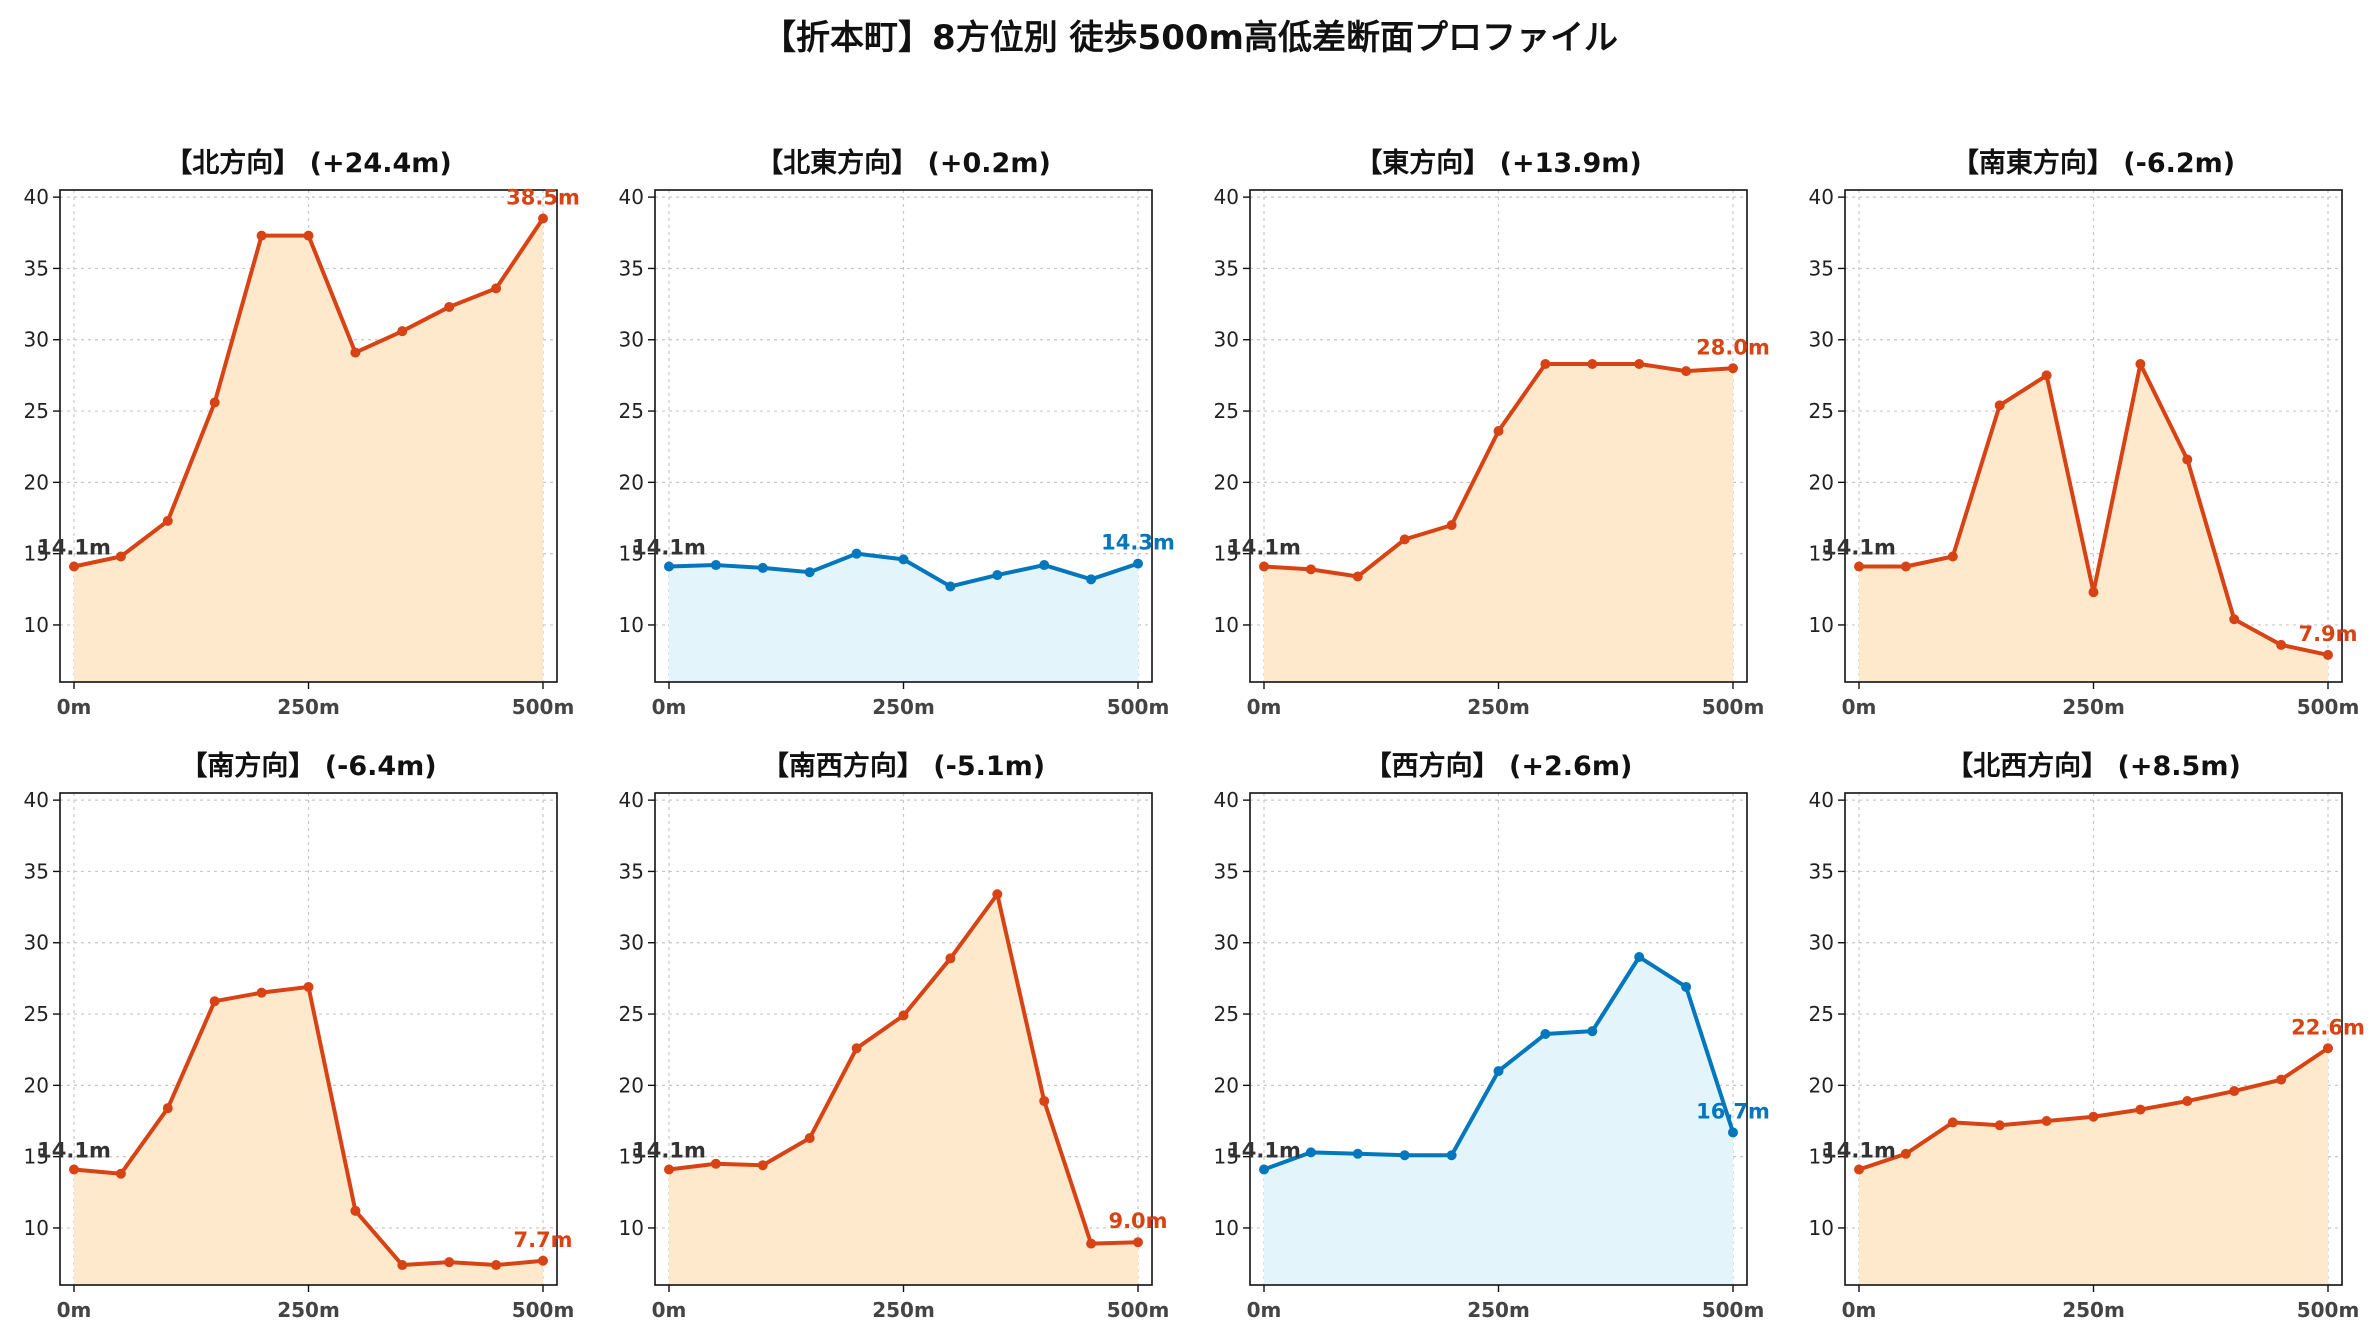 This screenshot has height=1340, width=2380. I want to click on panel-title: 【南東方向】 (-6.2m), so click(2093, 163).